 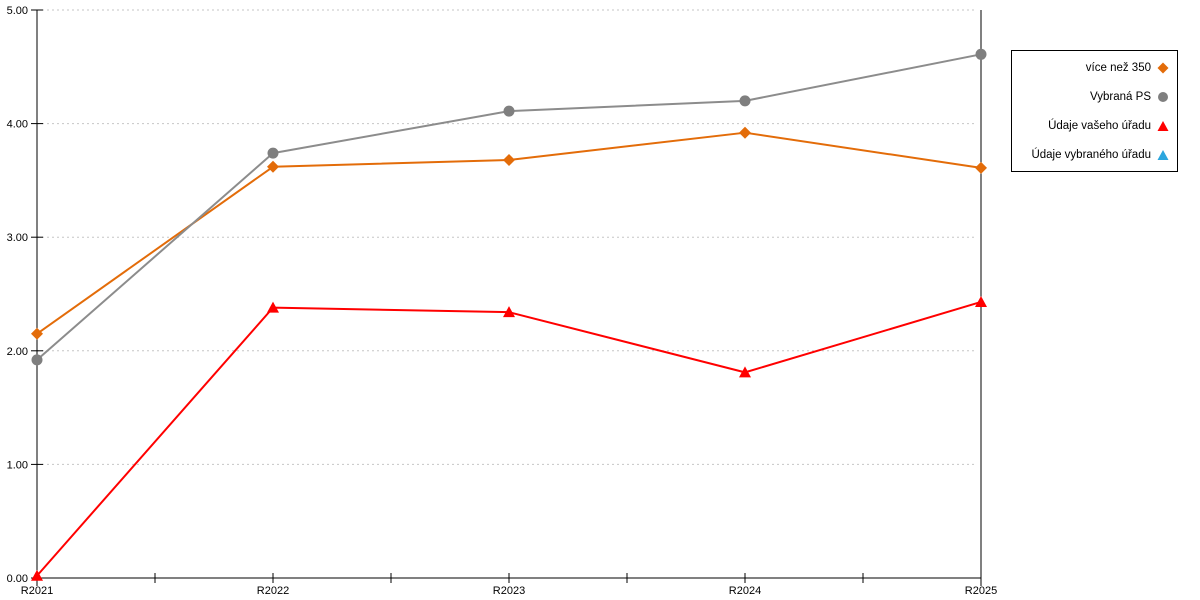 I want to click on legend-item: Údaje vašeho úřadu, so click(x=1094, y=125).